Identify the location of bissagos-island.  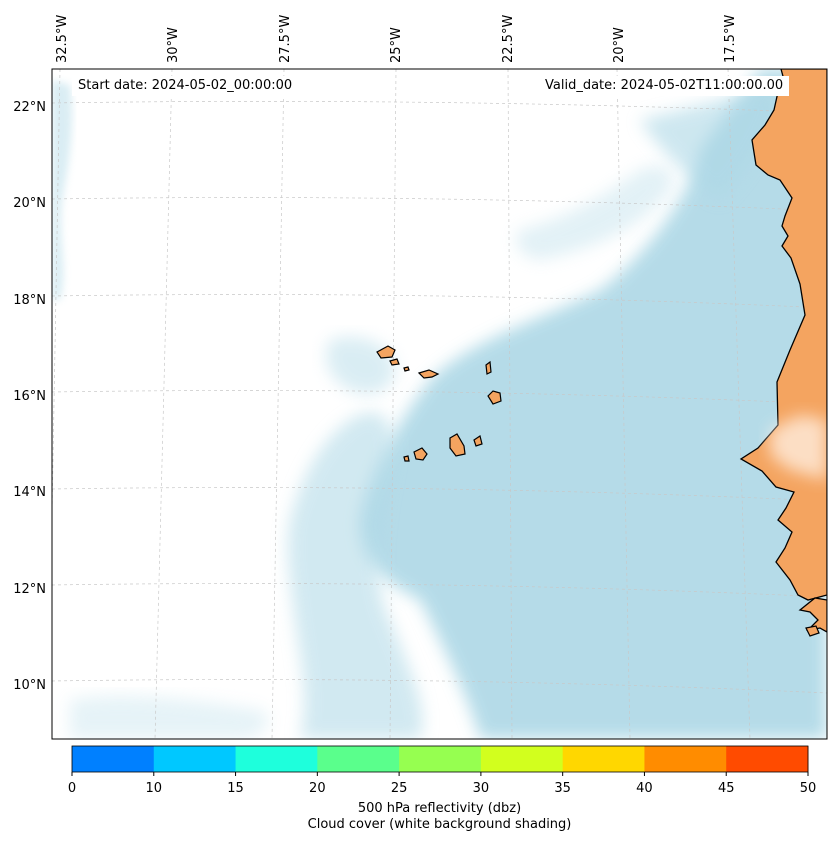
(812, 631).